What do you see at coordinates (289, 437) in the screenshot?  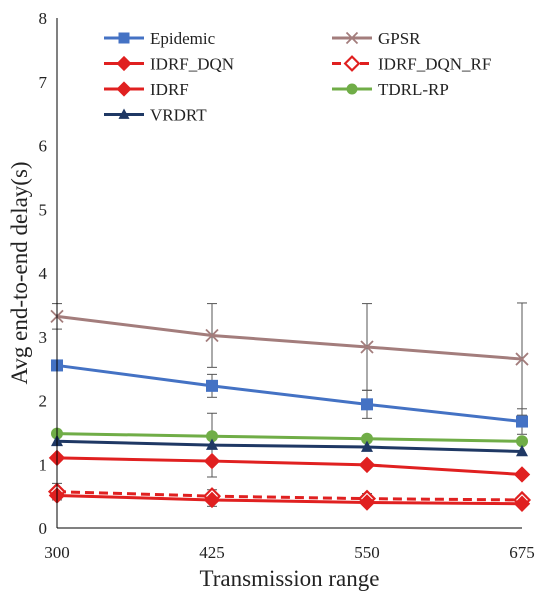 I see `series-line-tdrl-rp` at bounding box center [289, 437].